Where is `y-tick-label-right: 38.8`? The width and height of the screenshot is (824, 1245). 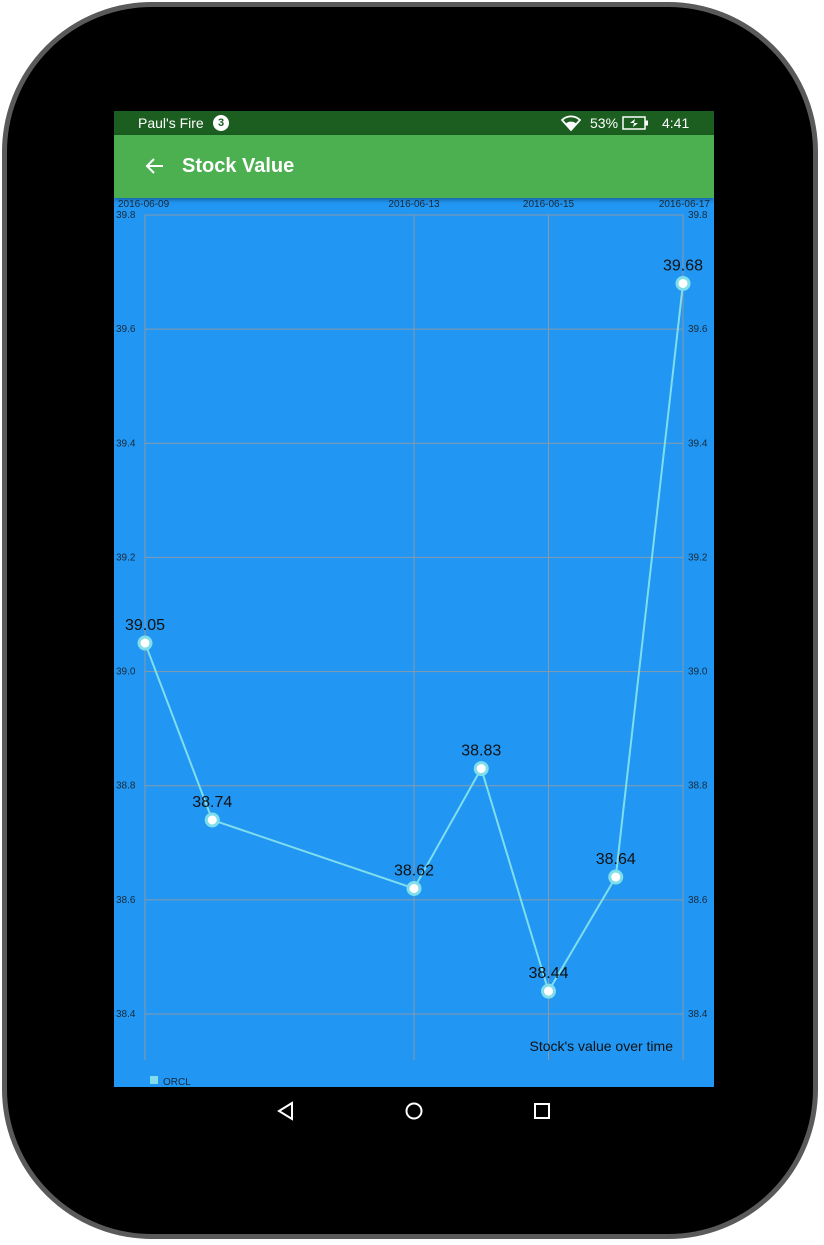
y-tick-label-right: 38.8 is located at coordinates (698, 786).